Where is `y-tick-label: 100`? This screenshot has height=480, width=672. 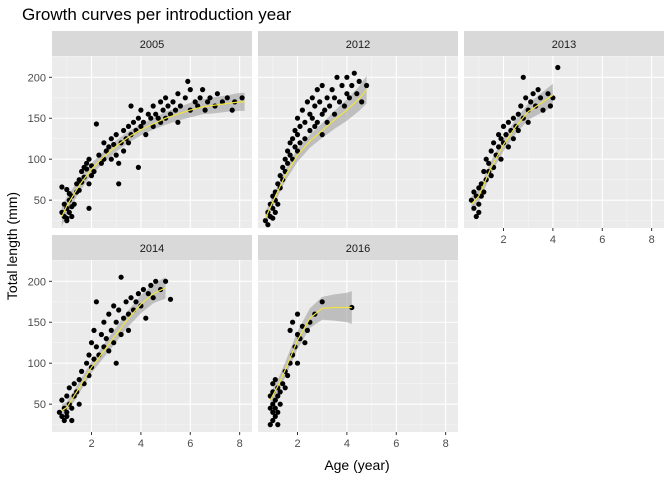 y-tick-label: 100 is located at coordinates (37, 160).